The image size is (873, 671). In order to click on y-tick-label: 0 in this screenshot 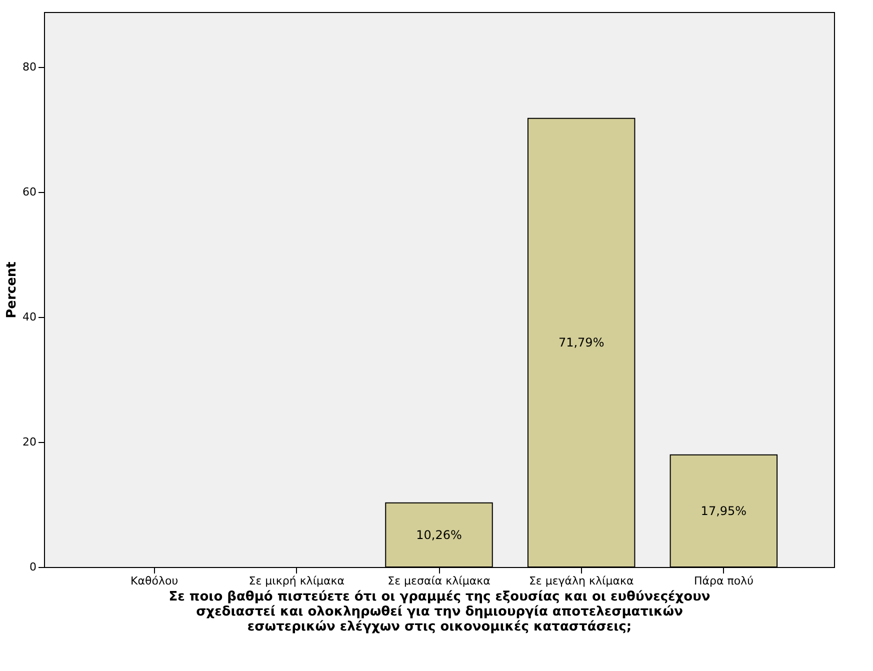, I will do `click(33, 567)`.